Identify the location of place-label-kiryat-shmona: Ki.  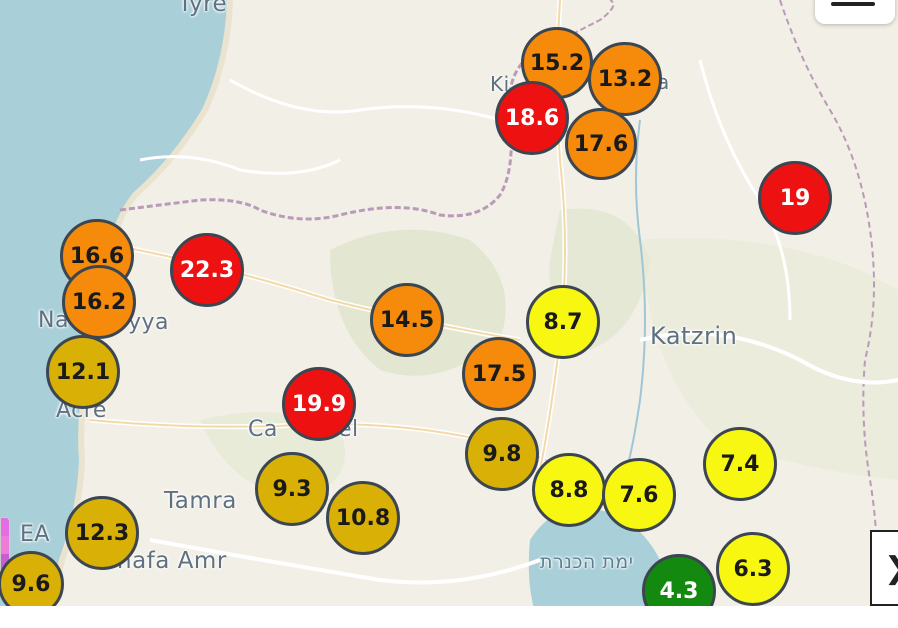
(500, 84).